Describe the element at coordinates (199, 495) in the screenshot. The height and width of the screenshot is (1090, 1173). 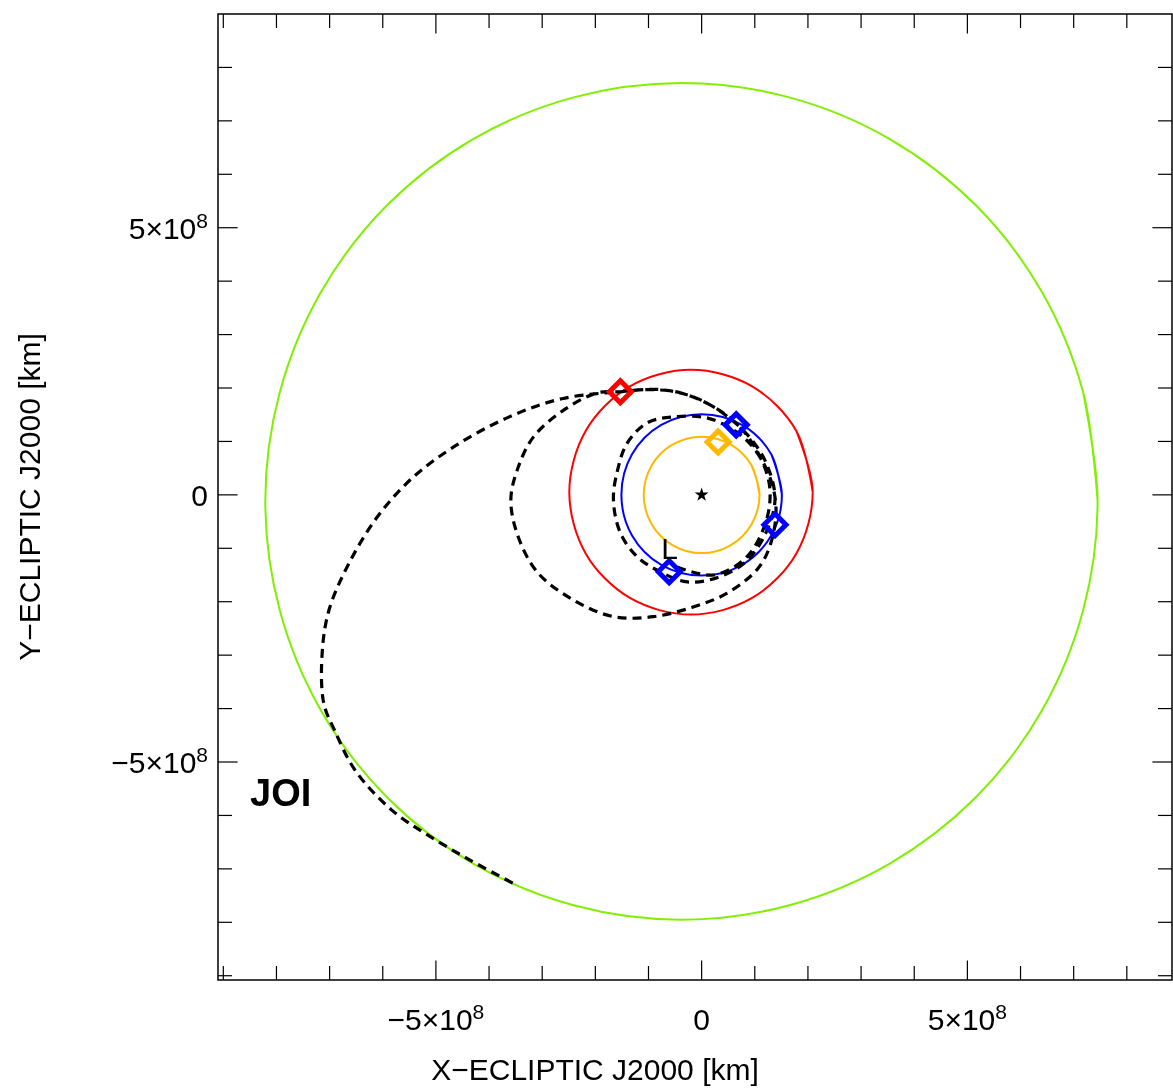
I see `y-tick-label: 0` at that location.